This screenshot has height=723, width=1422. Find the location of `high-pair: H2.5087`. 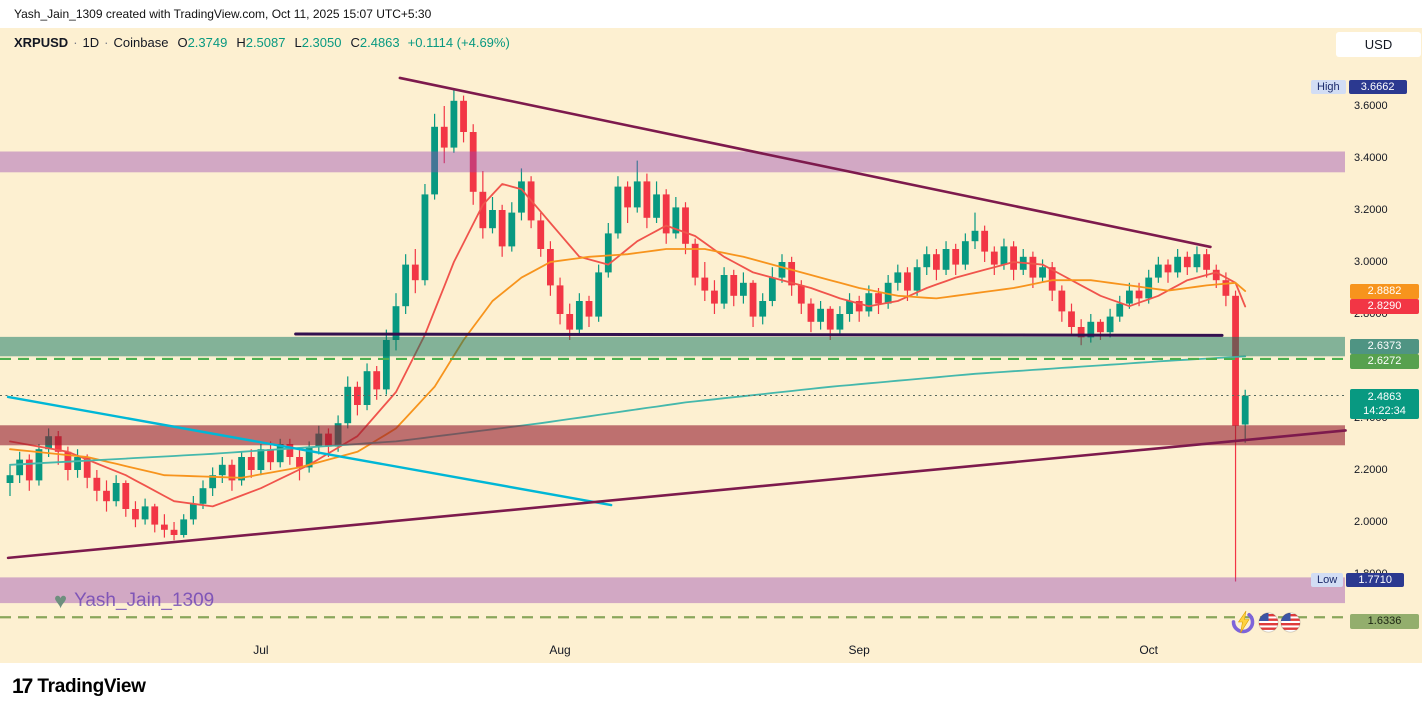

high-pair: H2.5087 is located at coordinates (261, 42).